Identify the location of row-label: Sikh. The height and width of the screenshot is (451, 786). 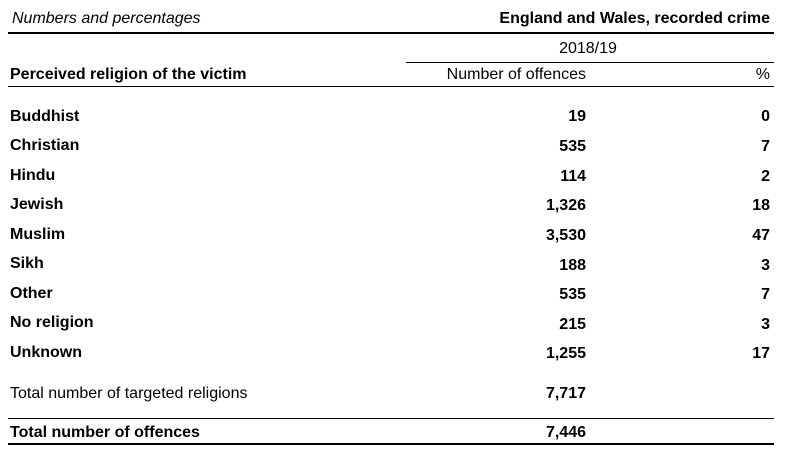
(27, 263).